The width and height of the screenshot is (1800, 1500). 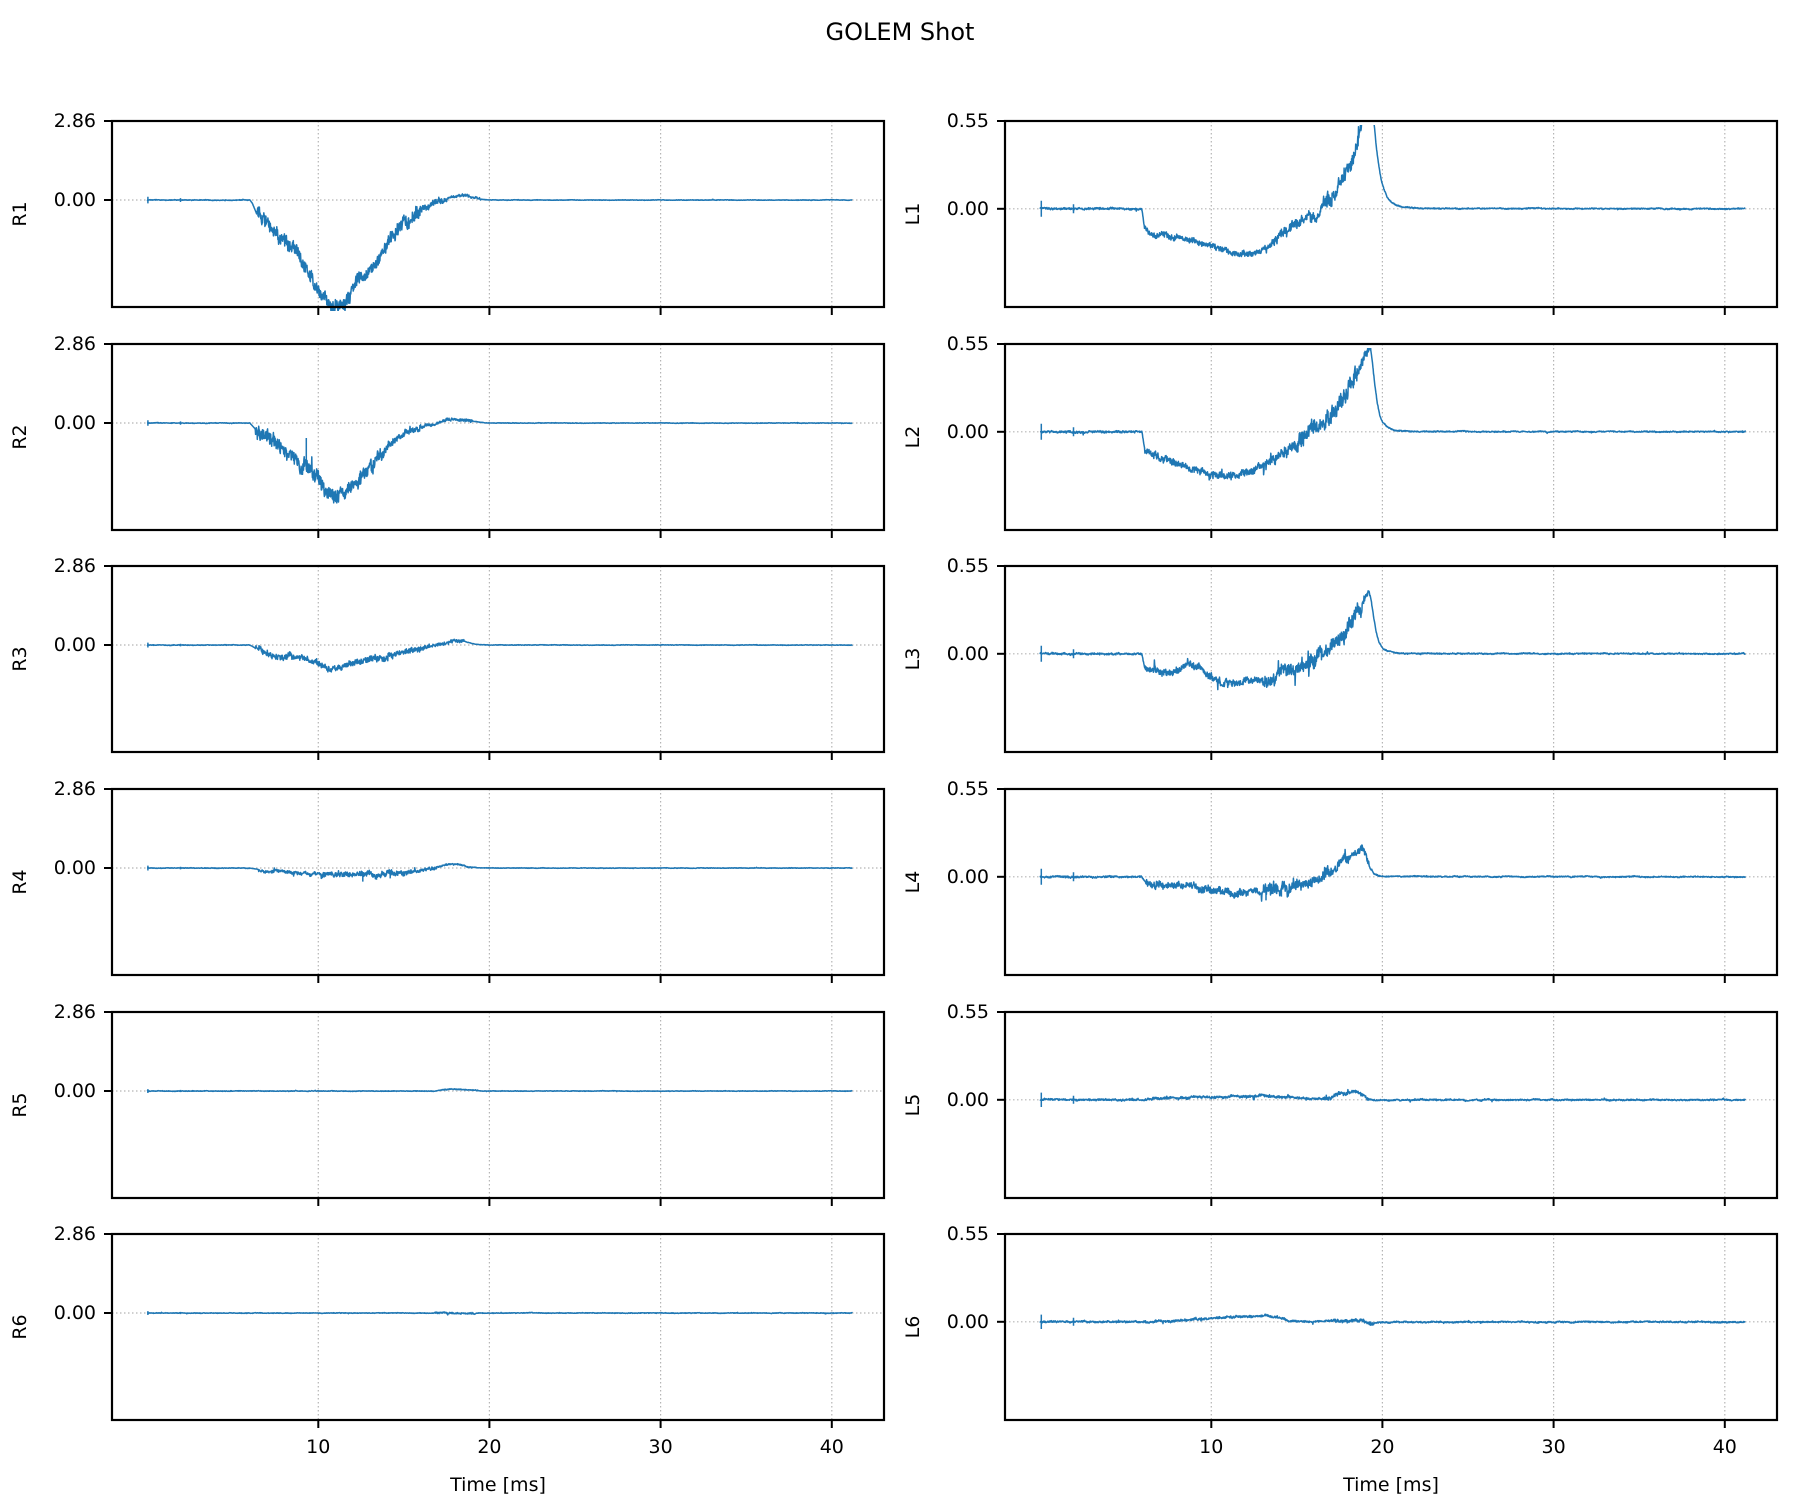 I want to click on signal-spikes-R5, so click(x=164, y=1091).